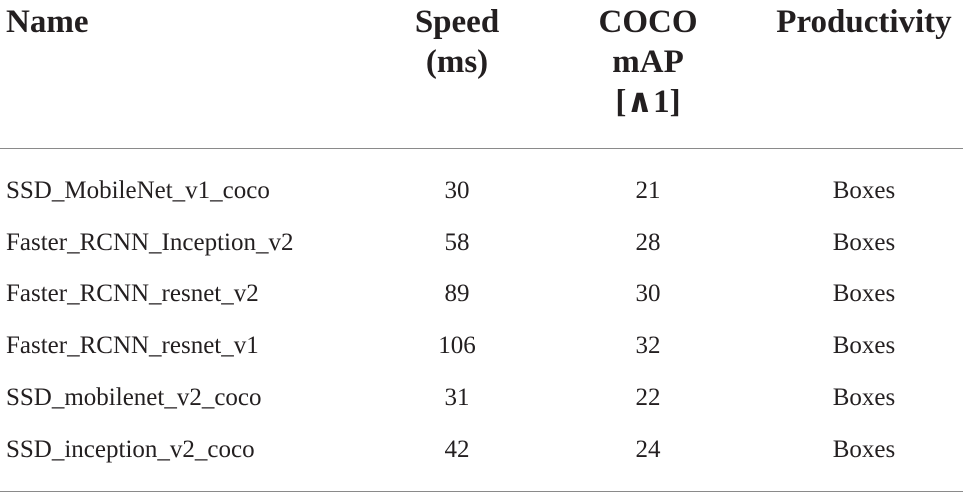  I want to click on table-row: Faster_RCNN_resnet_v2 89 30 Boxes, so click(484, 294).